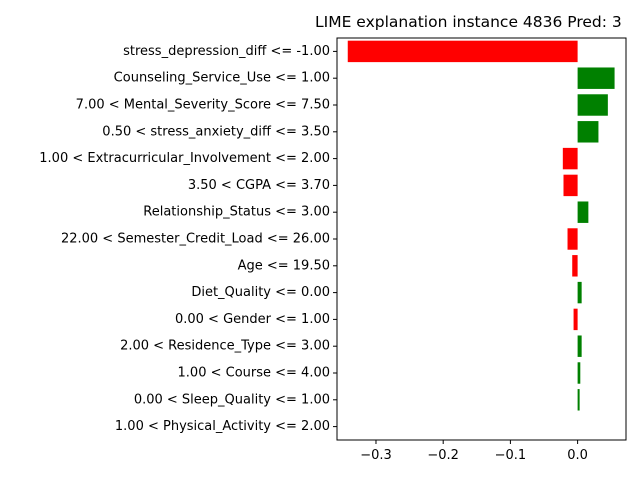  Describe the element at coordinates (284, 265) in the screenshot. I see `y-tick-label: Age <= 19.50` at that location.